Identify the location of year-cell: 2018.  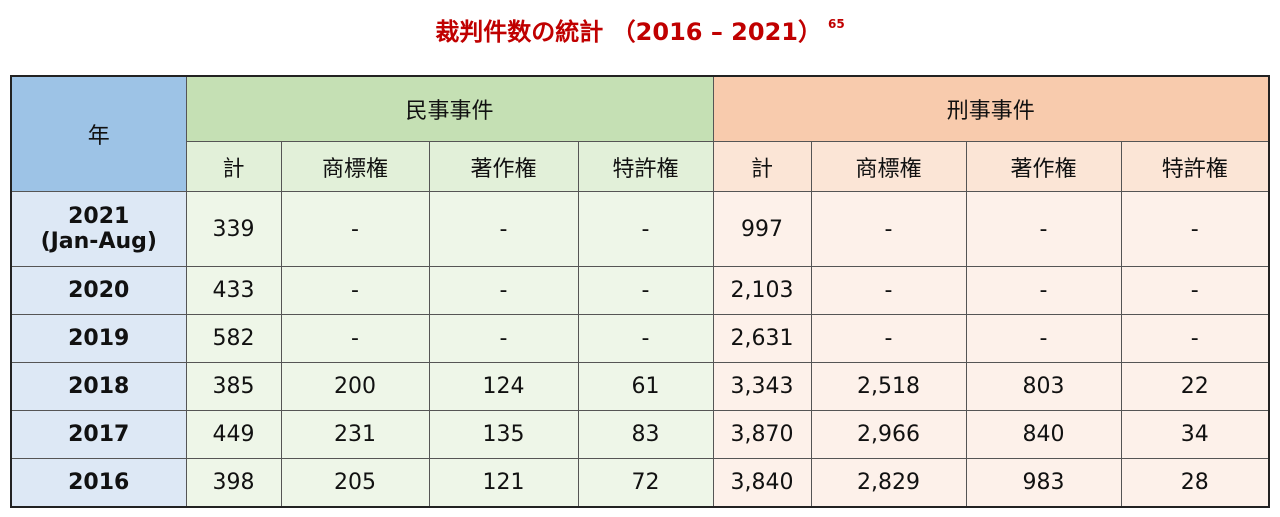
(98, 386).